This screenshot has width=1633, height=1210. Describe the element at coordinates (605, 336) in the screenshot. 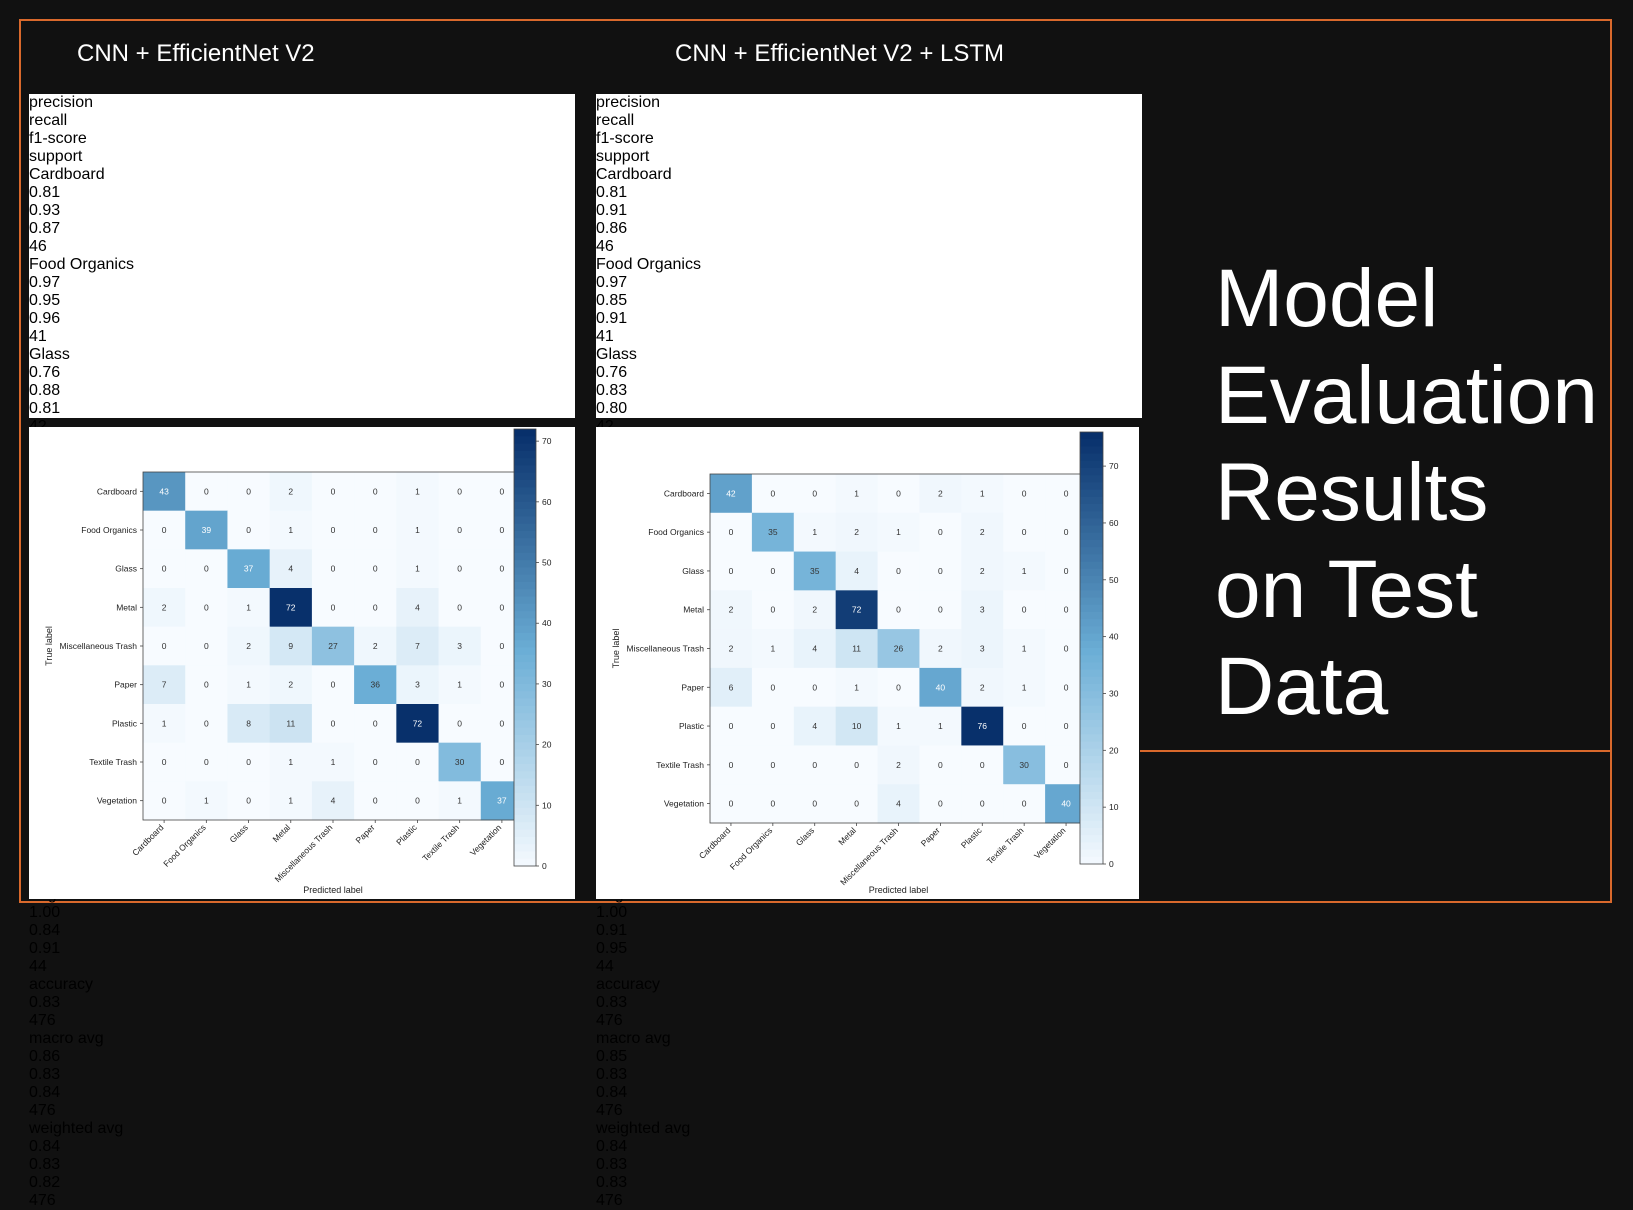

I see `report-cell: 41` at that location.